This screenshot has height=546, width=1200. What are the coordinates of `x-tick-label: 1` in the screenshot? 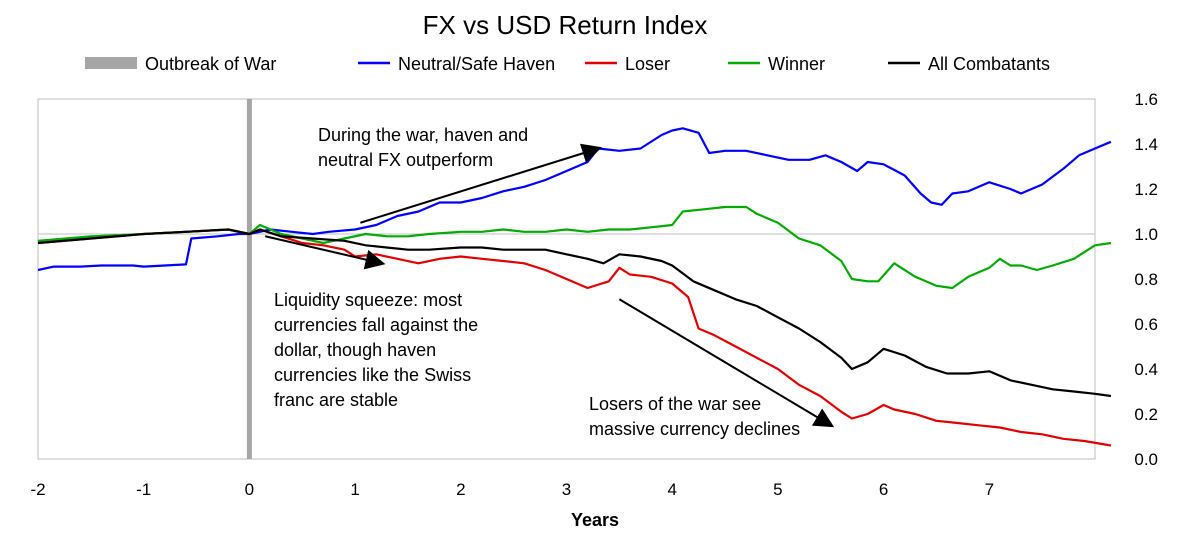 It's located at (354, 489).